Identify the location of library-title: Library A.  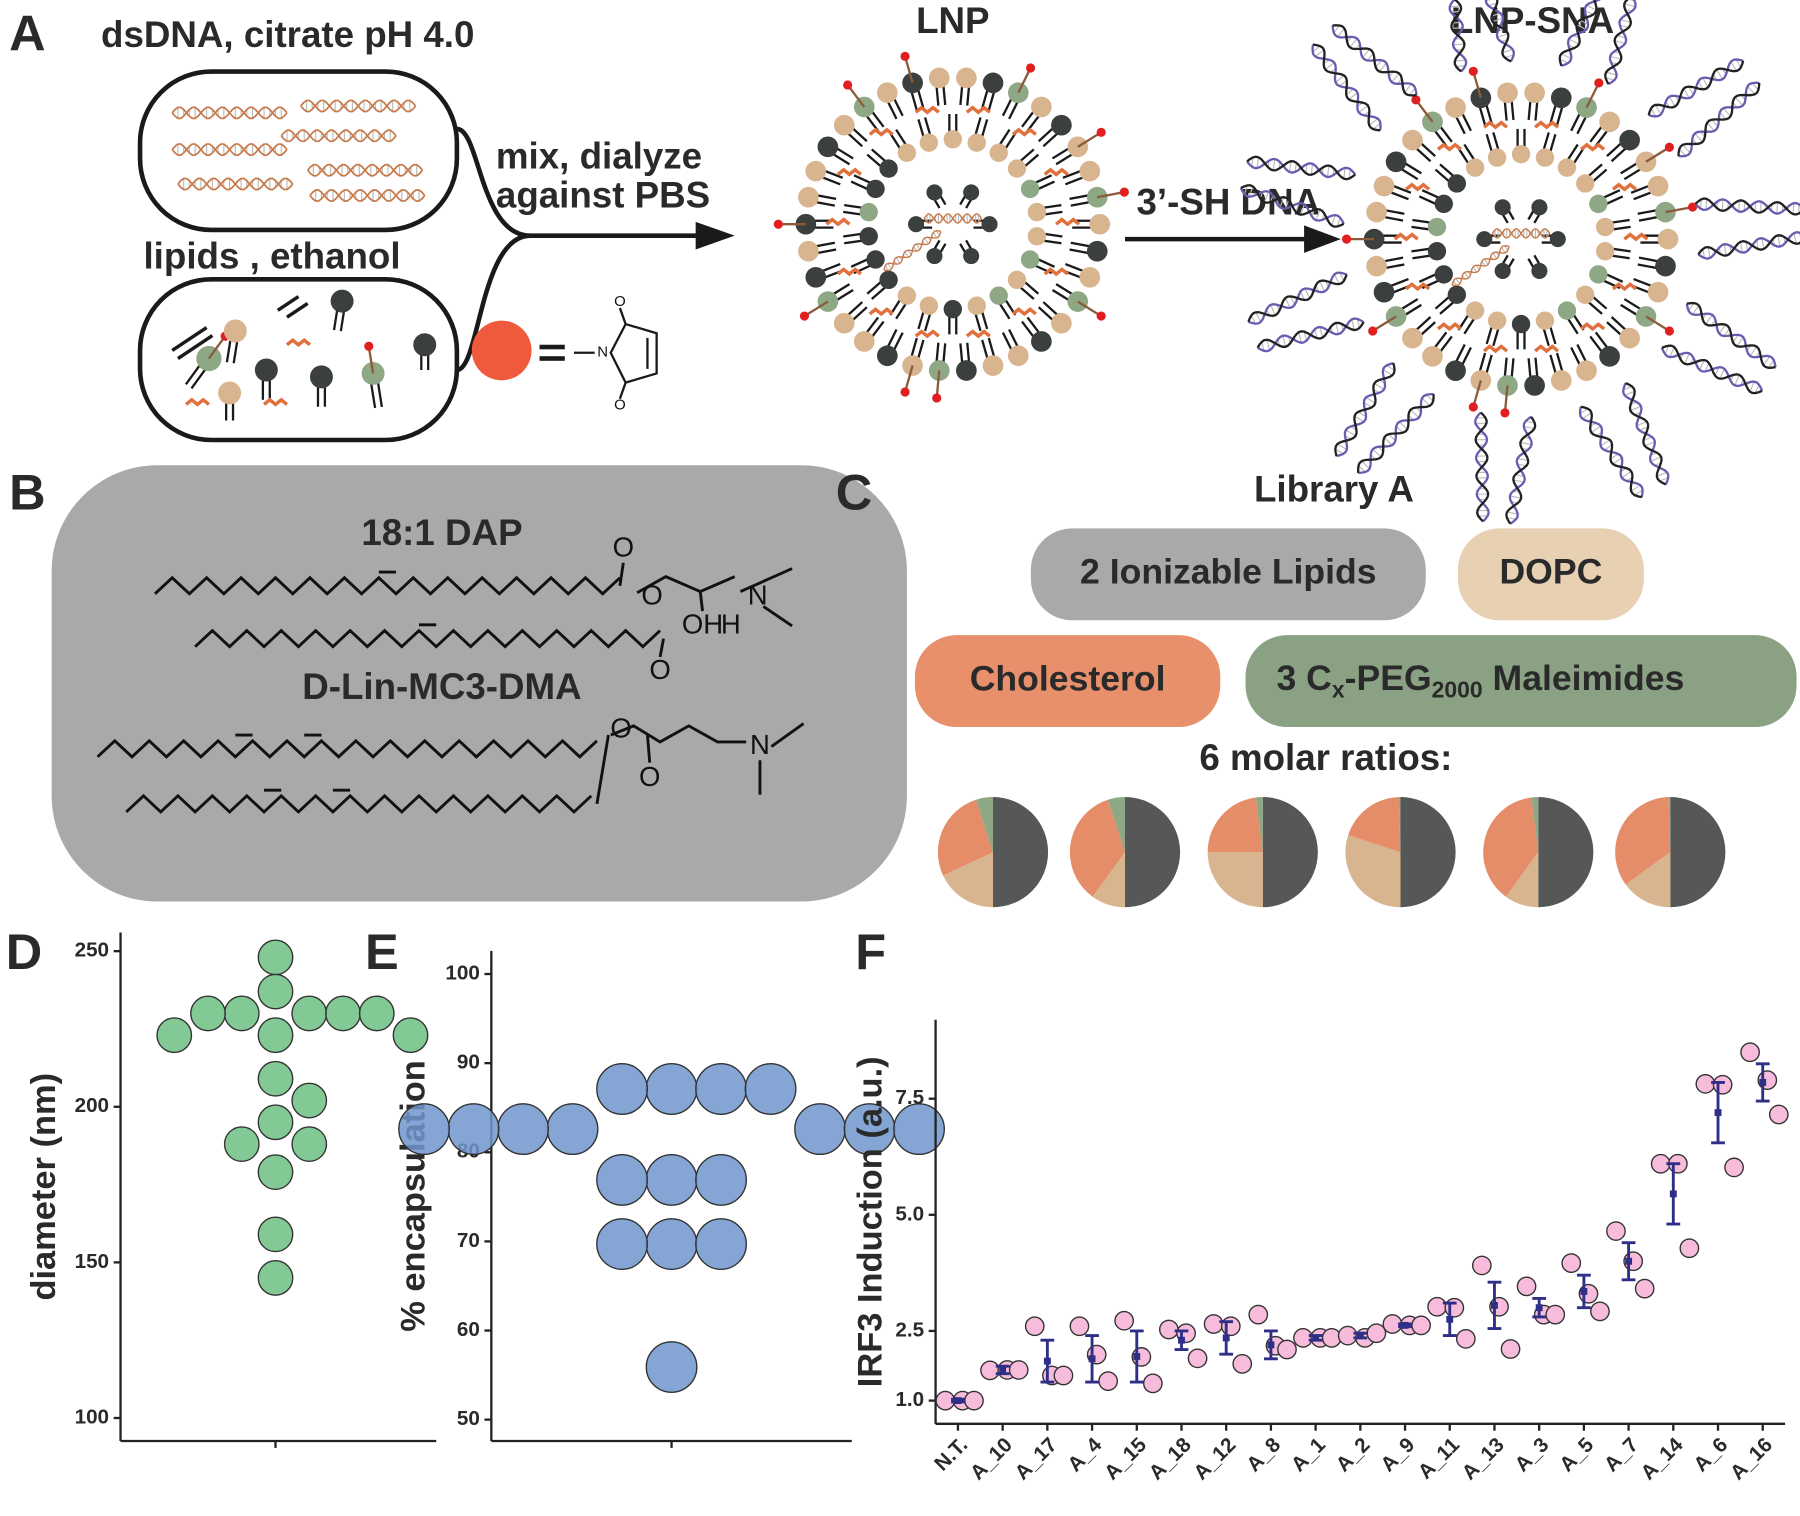
(1334, 488).